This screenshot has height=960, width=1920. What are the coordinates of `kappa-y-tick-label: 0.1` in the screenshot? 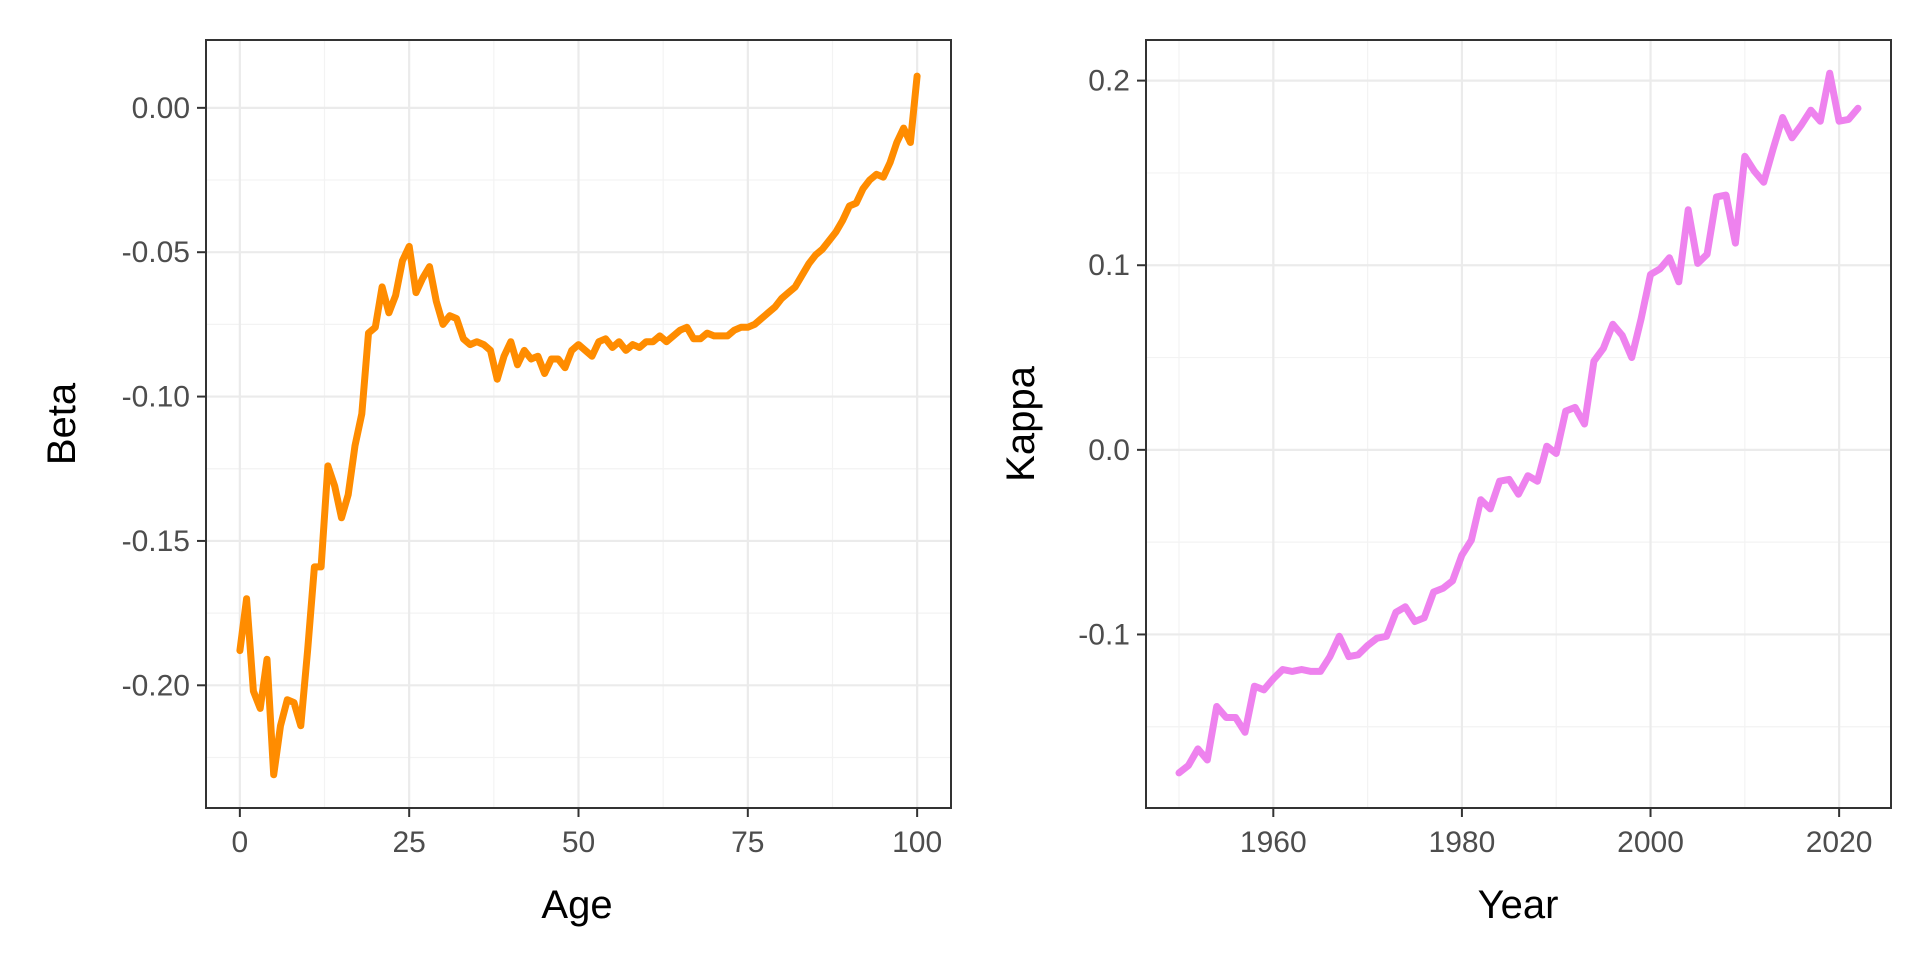 It's located at (1109, 265).